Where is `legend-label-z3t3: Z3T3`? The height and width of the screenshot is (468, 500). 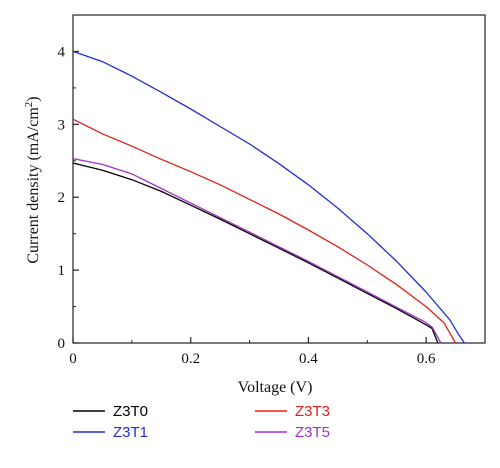 legend-label-z3t3: Z3T3 is located at coordinates (312, 411).